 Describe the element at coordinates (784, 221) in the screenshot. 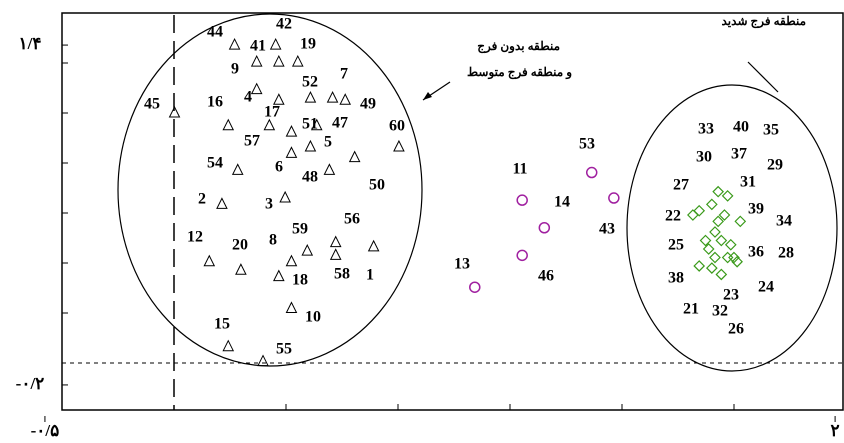

I see `point-label: 34` at that location.